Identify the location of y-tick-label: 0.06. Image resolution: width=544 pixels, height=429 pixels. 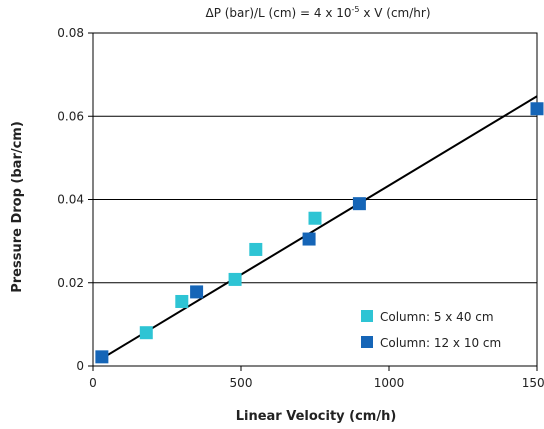
(70, 116).